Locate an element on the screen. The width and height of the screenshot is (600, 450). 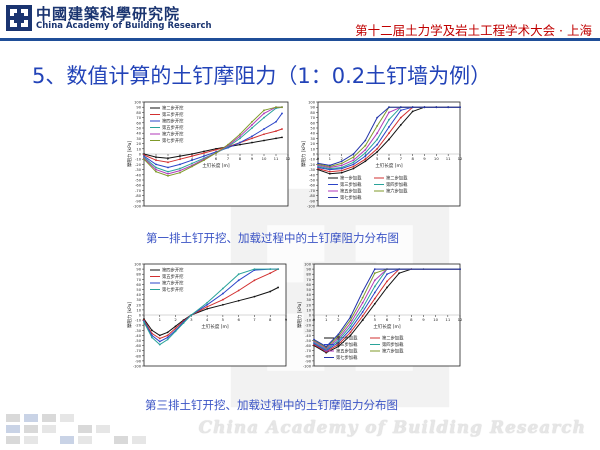
x-tick-label: 12 is located at coordinates (460, 158).